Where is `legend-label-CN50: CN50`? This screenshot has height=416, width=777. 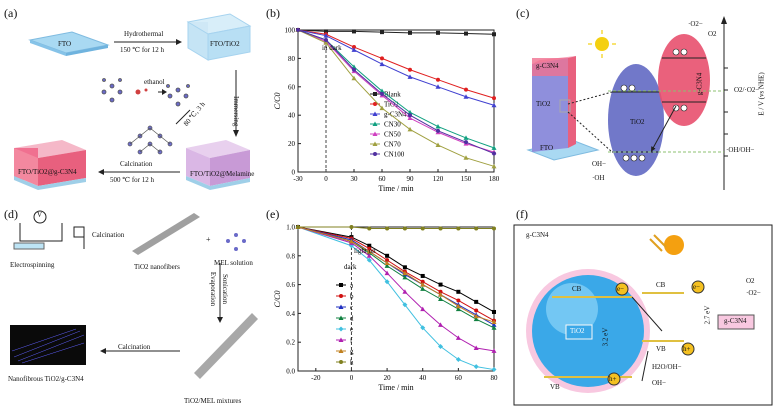 legend-label-CN50: CN50 is located at coordinates (392, 135).